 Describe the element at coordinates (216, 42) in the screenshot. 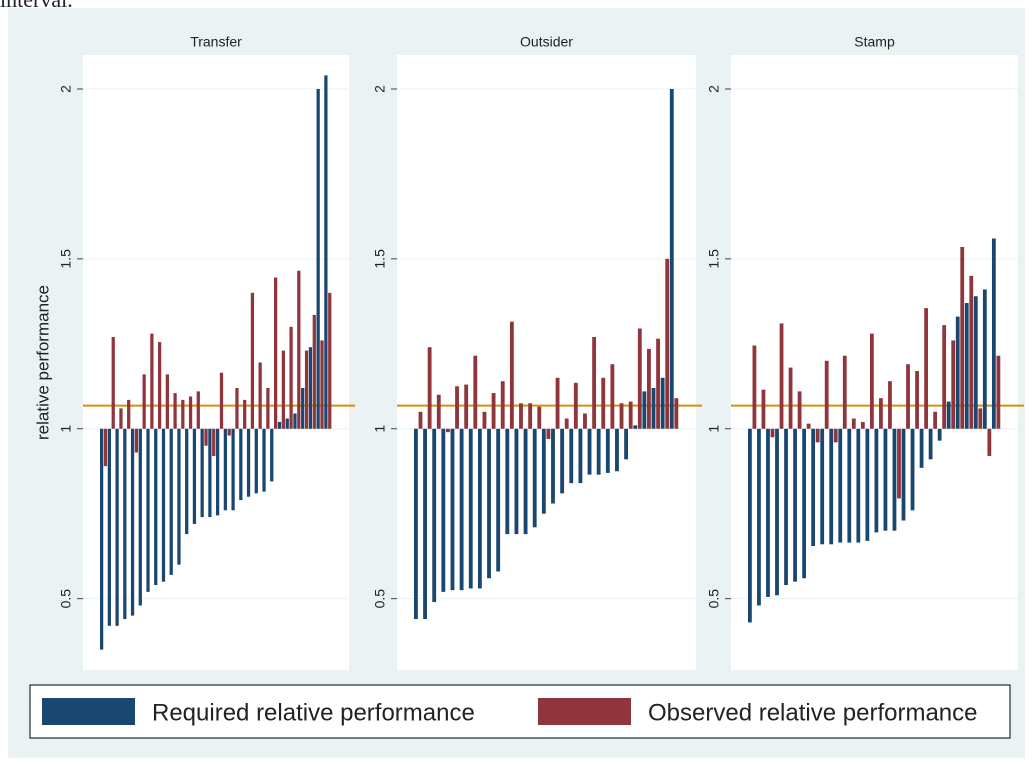

I see `panel-title: Transfer` at that location.